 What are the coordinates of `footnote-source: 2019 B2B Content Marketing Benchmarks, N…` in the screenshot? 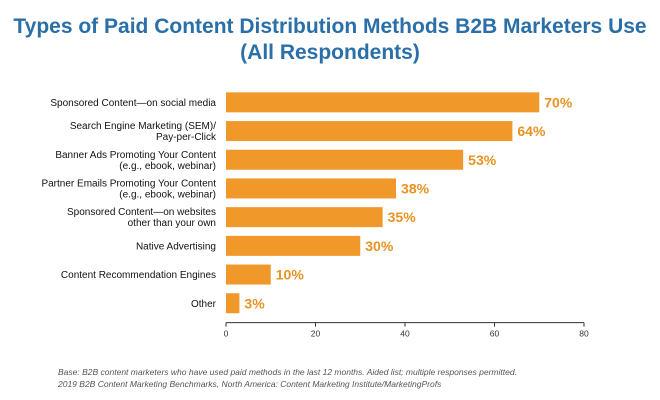 It's located at (250, 384).